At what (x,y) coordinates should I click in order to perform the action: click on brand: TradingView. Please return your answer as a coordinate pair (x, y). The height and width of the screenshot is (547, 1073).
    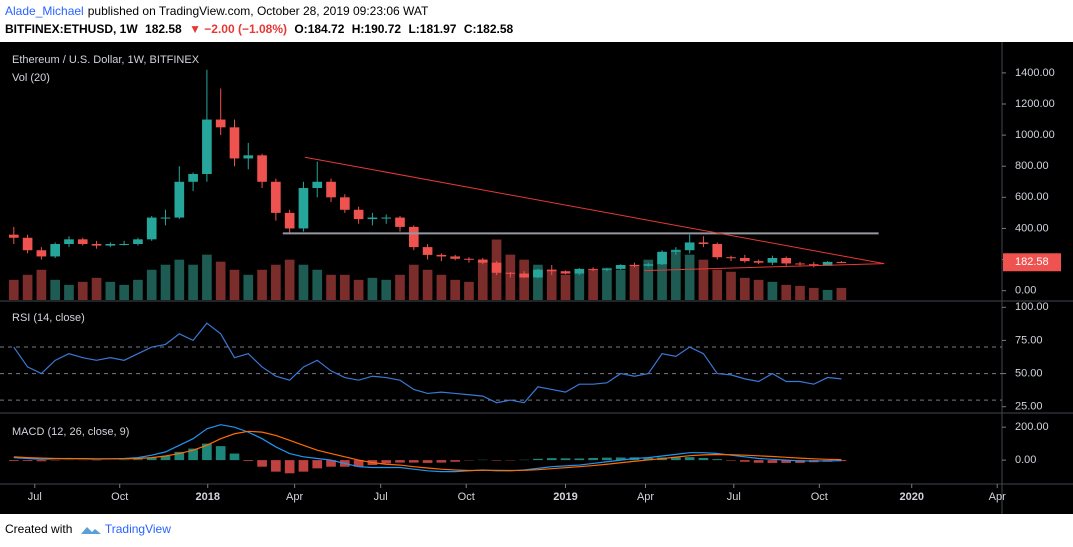
    Looking at the image, I should click on (137, 529).